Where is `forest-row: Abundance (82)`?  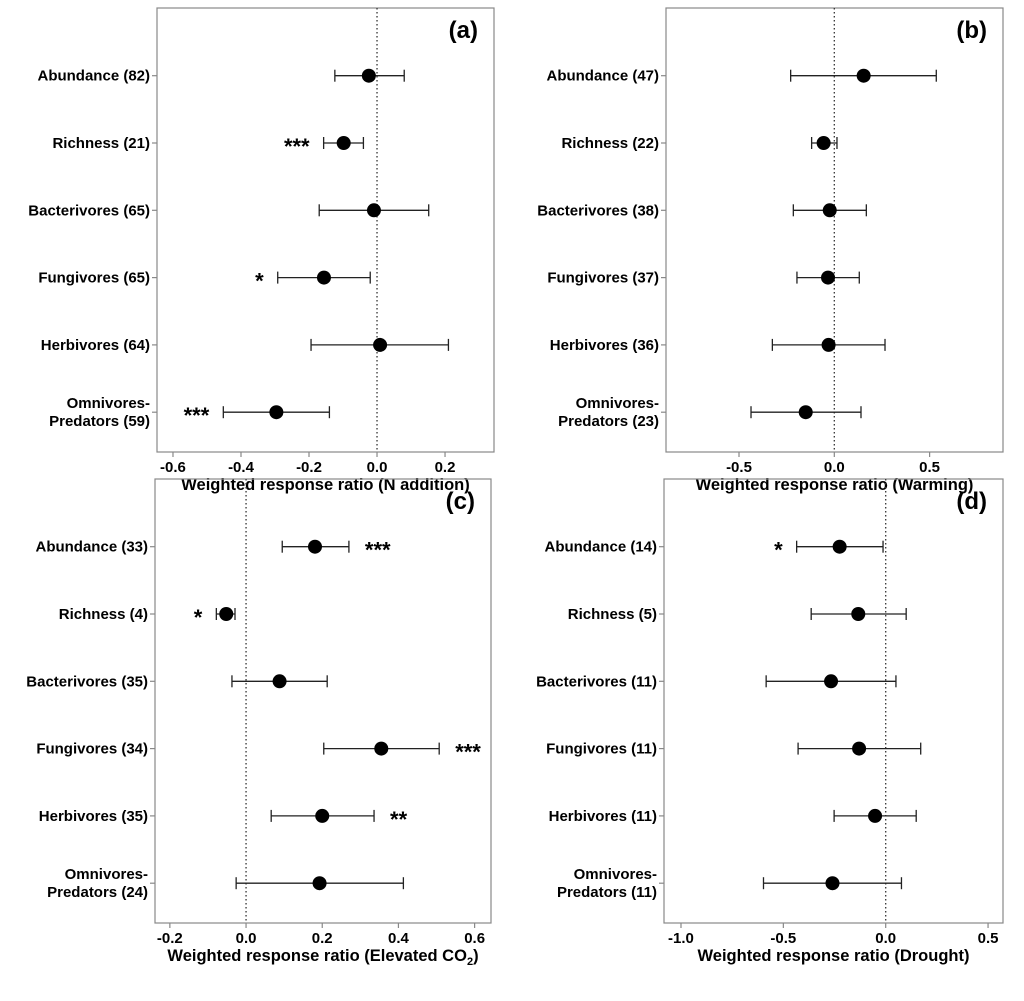 forest-row: Abundance (82) is located at coordinates (221, 76).